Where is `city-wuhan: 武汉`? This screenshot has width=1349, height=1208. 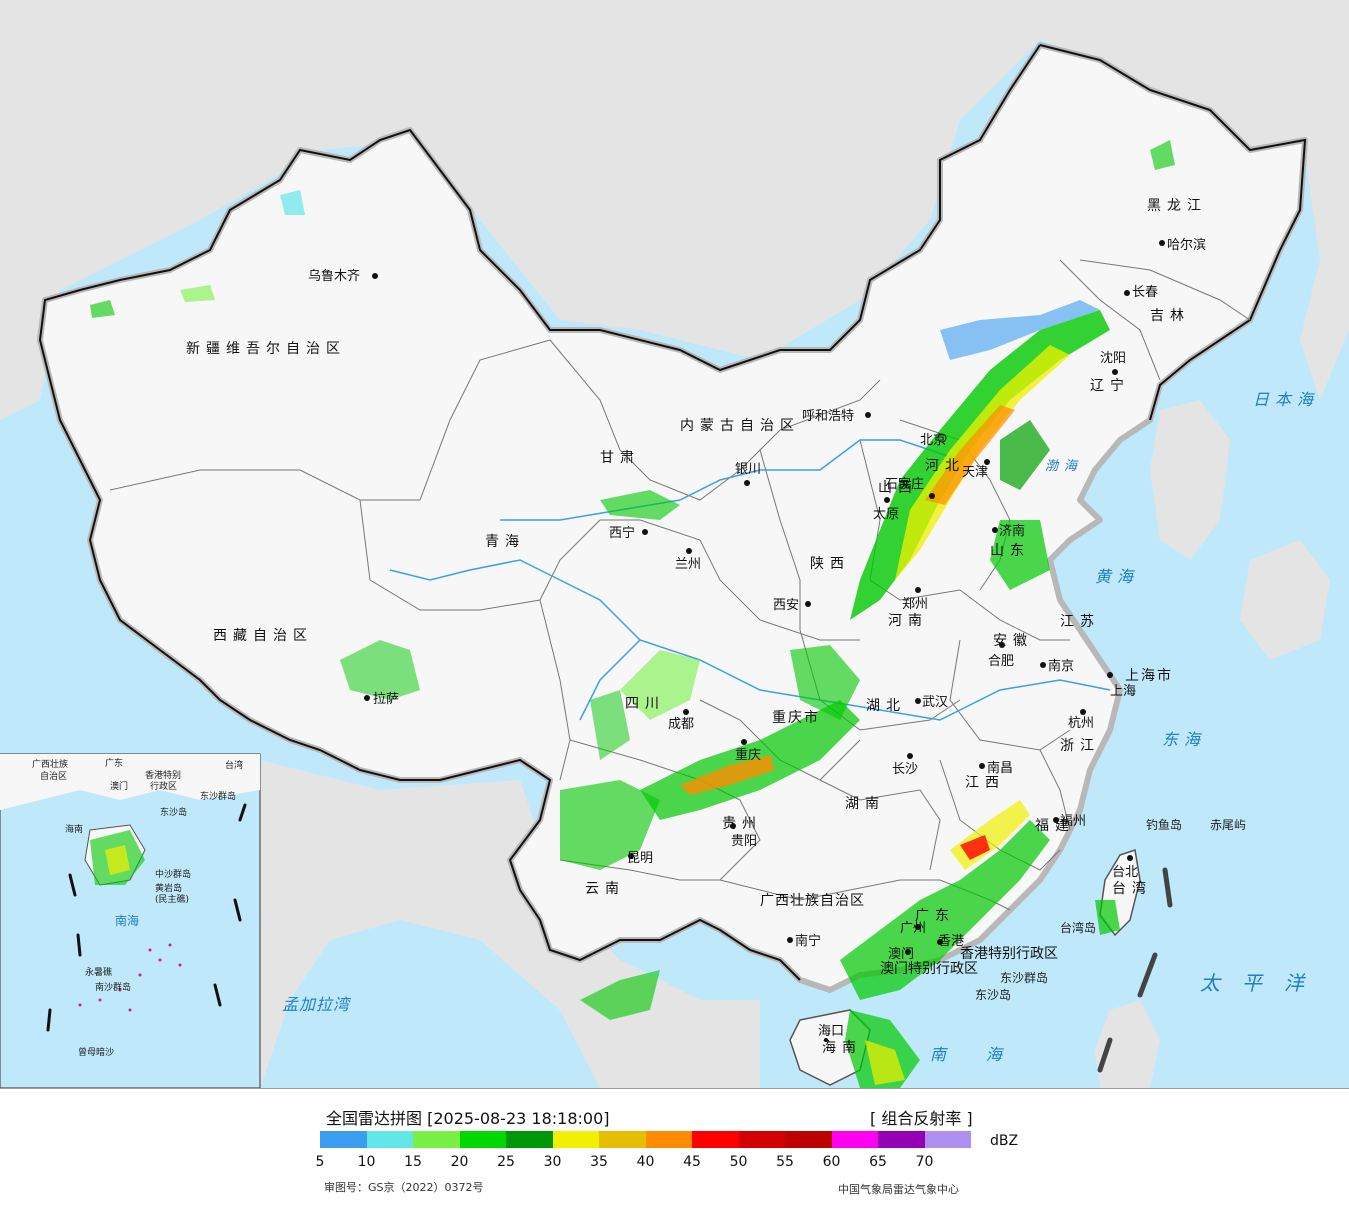 city-wuhan: 武汉 is located at coordinates (931, 702).